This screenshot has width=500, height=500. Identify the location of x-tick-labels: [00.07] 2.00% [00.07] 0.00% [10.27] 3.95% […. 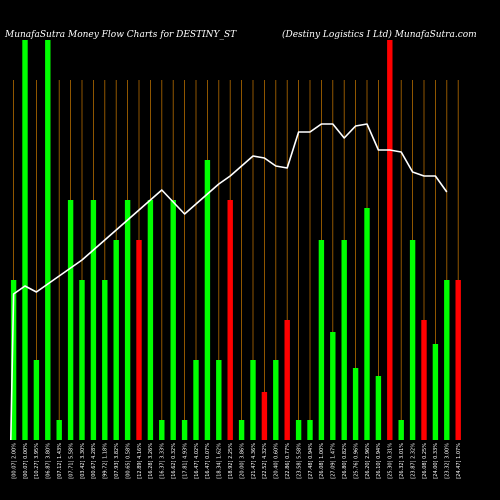
(236, 461).